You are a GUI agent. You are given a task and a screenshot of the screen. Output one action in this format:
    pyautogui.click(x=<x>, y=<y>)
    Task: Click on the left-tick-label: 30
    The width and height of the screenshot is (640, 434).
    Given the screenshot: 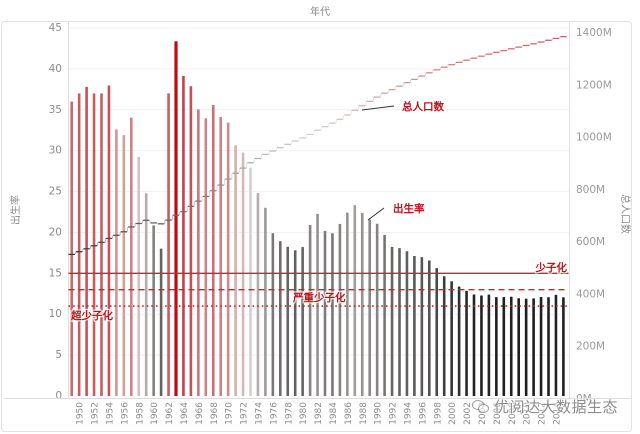 What is the action you would take?
    pyautogui.click(x=55, y=151)
    